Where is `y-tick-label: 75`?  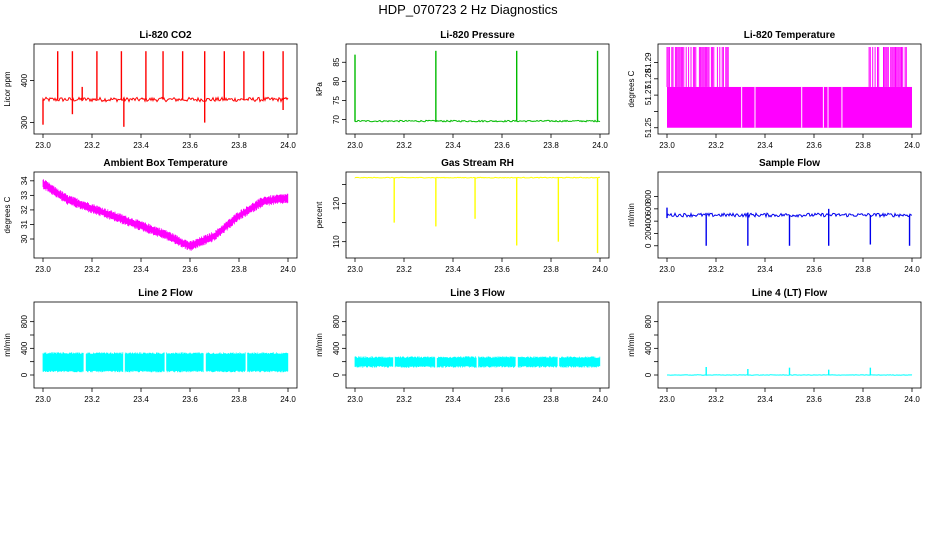 y-tick-label: 75 is located at coordinates (336, 99).